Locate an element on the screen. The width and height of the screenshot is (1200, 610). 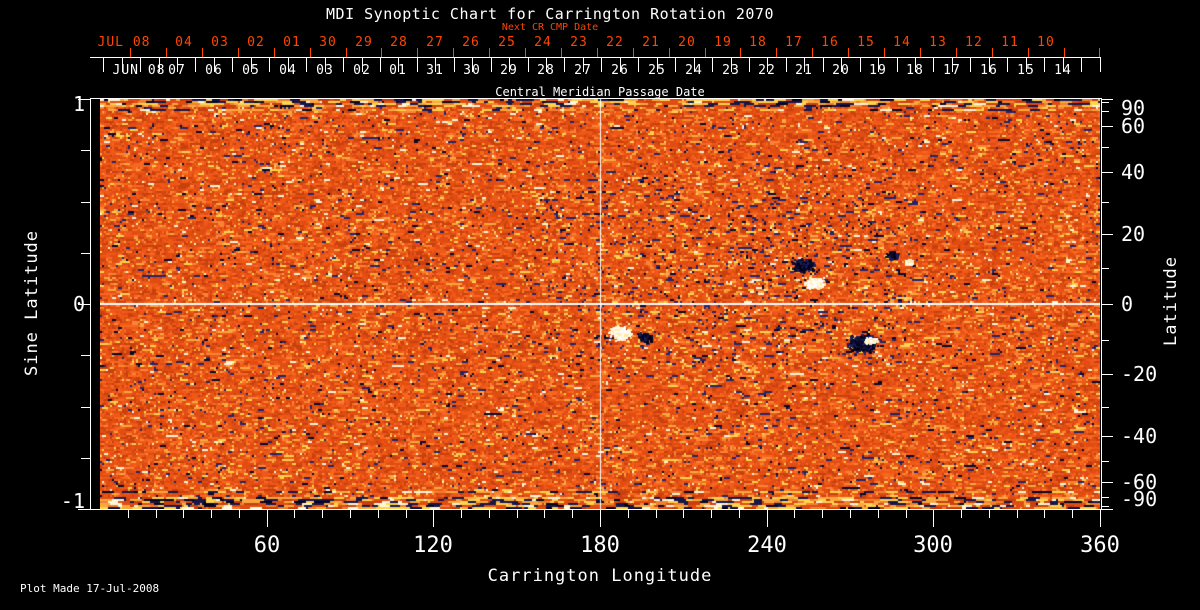
cmp-axis-day-label: 23 is located at coordinates (731, 70).